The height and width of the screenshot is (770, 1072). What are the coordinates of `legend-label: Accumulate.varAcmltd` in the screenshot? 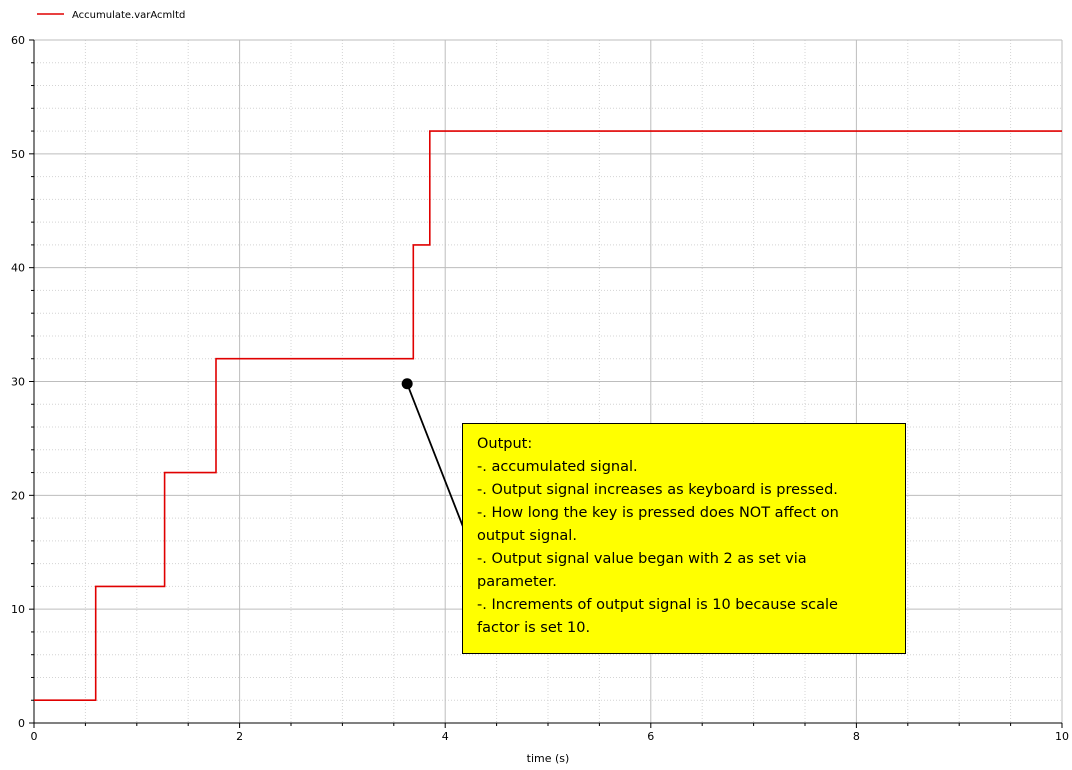 It's located at (128, 15).